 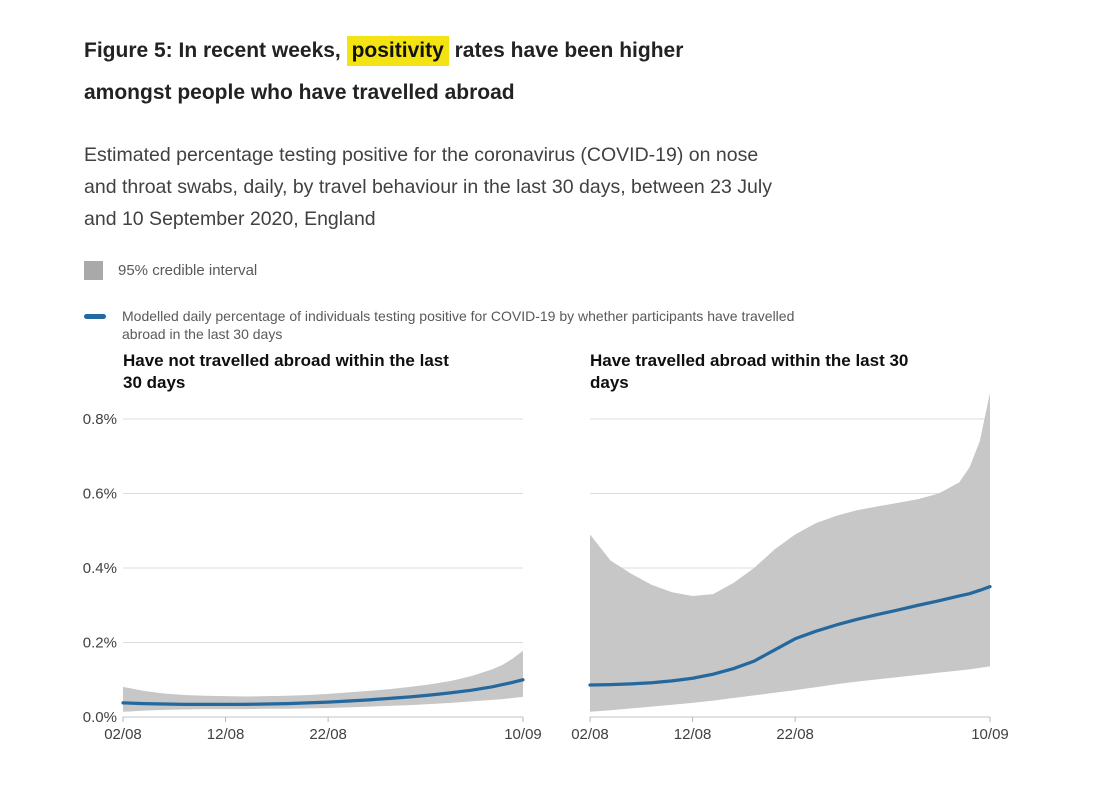 I want to click on modelled-line-label-line2: abroad in the last 30 days, so click(x=202, y=333).